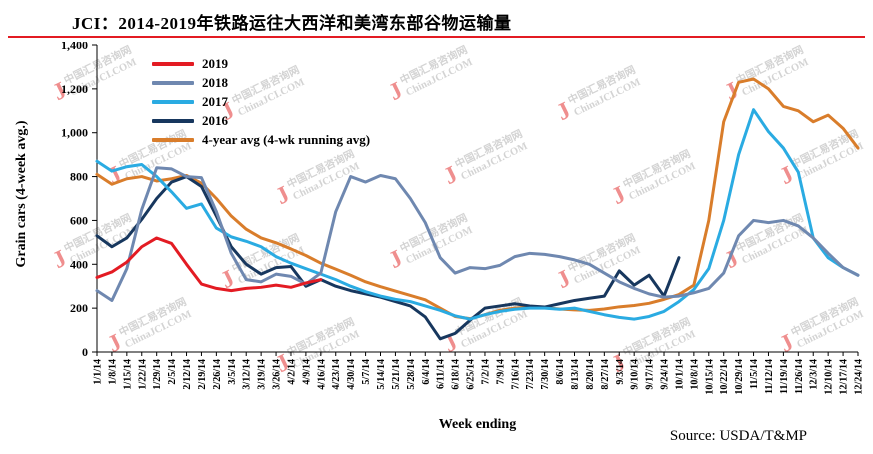 The height and width of the screenshot is (454, 873). Describe the element at coordinates (232, 372) in the screenshot. I see `svg-text: 3/5/14` at that location.